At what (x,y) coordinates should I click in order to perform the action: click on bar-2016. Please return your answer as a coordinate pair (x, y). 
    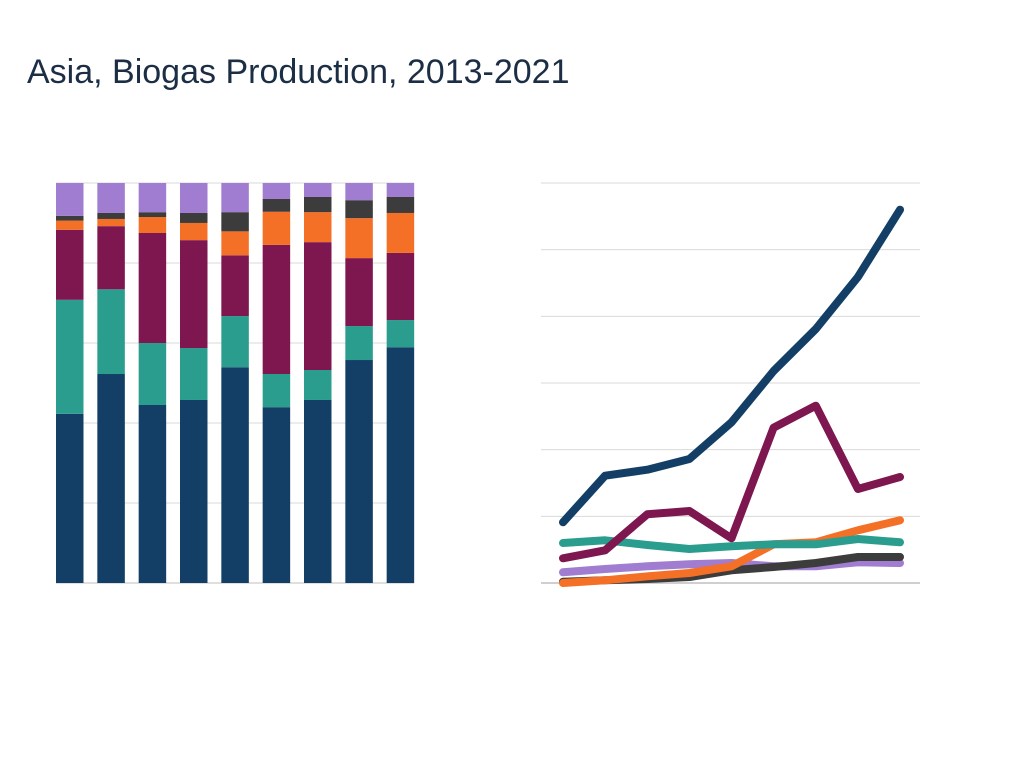
    Looking at the image, I should click on (194, 383).